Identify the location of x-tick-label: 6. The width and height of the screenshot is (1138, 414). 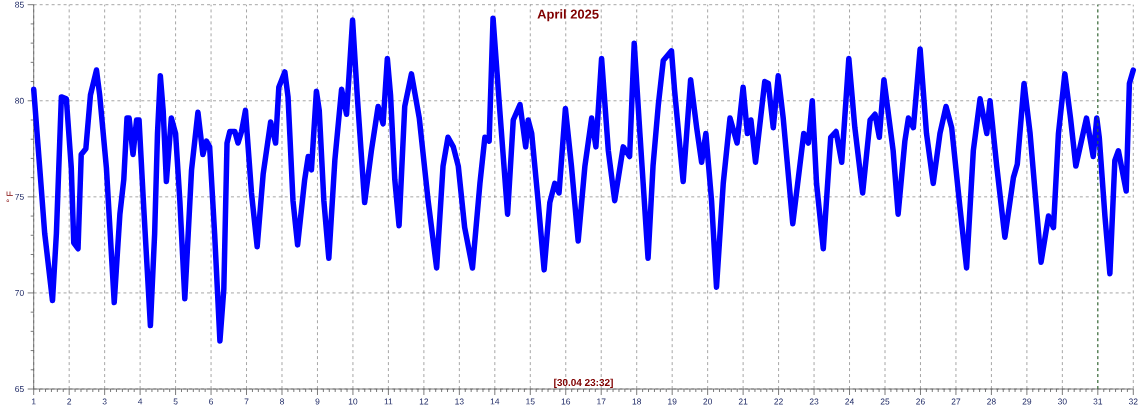
(211, 401).